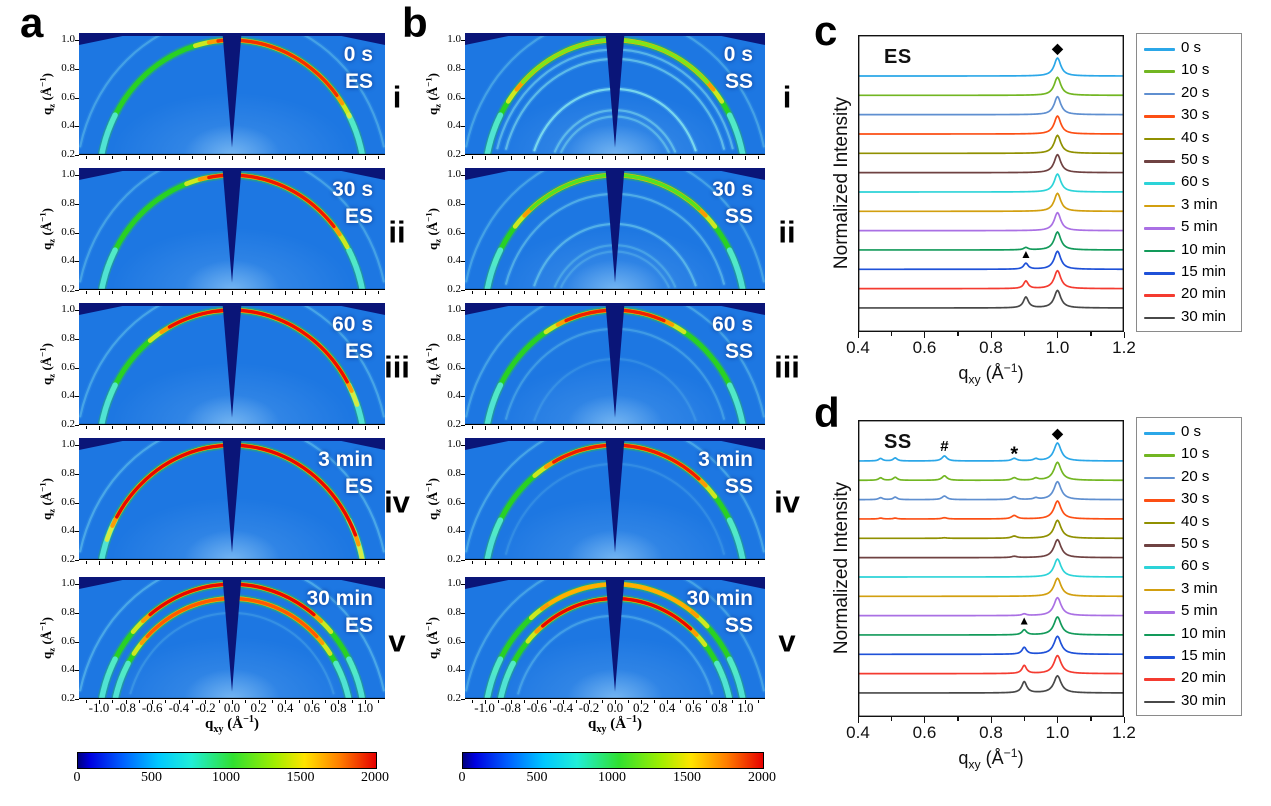 Image resolution: width=1271 pixels, height=806 pixels. Describe the element at coordinates (991, 183) in the screenshot. I see `curve-60-s` at that location.